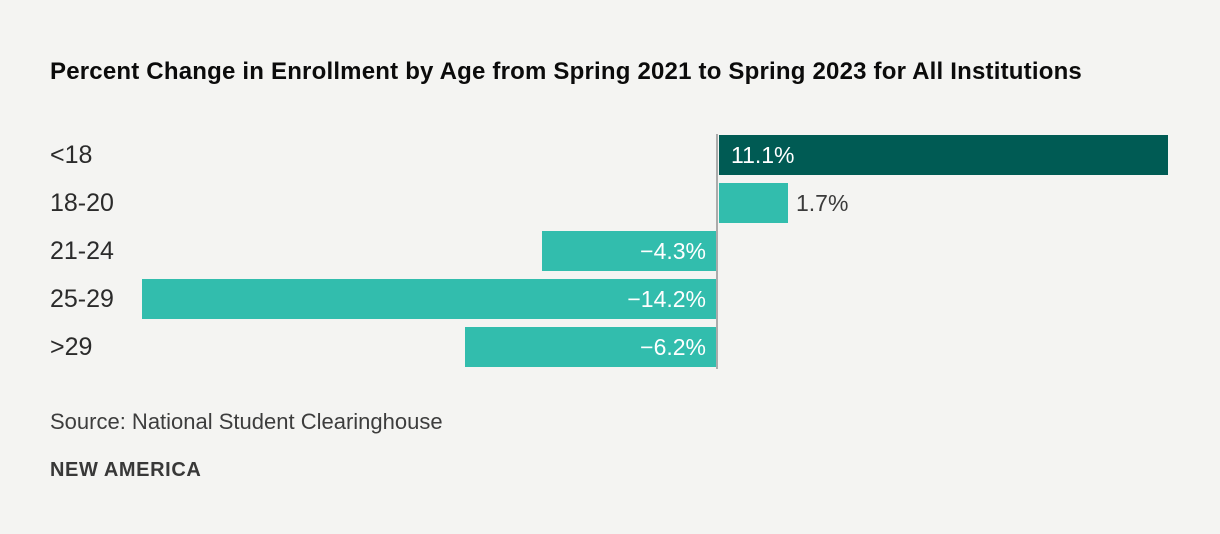 Image resolution: width=1220 pixels, height=534 pixels. Describe the element at coordinates (763, 155) in the screenshot. I see `value-label: 11.1%` at that location.